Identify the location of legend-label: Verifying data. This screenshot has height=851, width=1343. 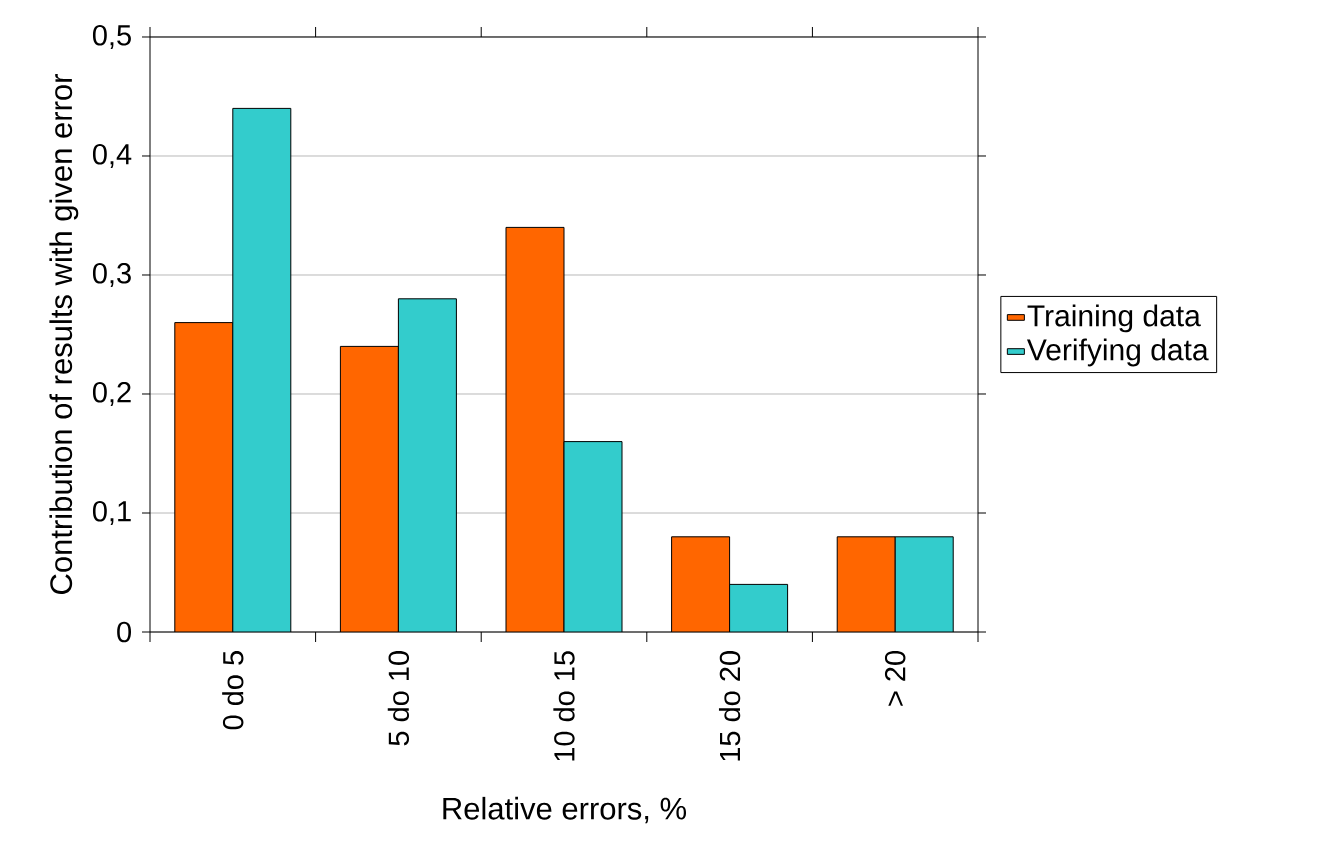
(1117, 352).